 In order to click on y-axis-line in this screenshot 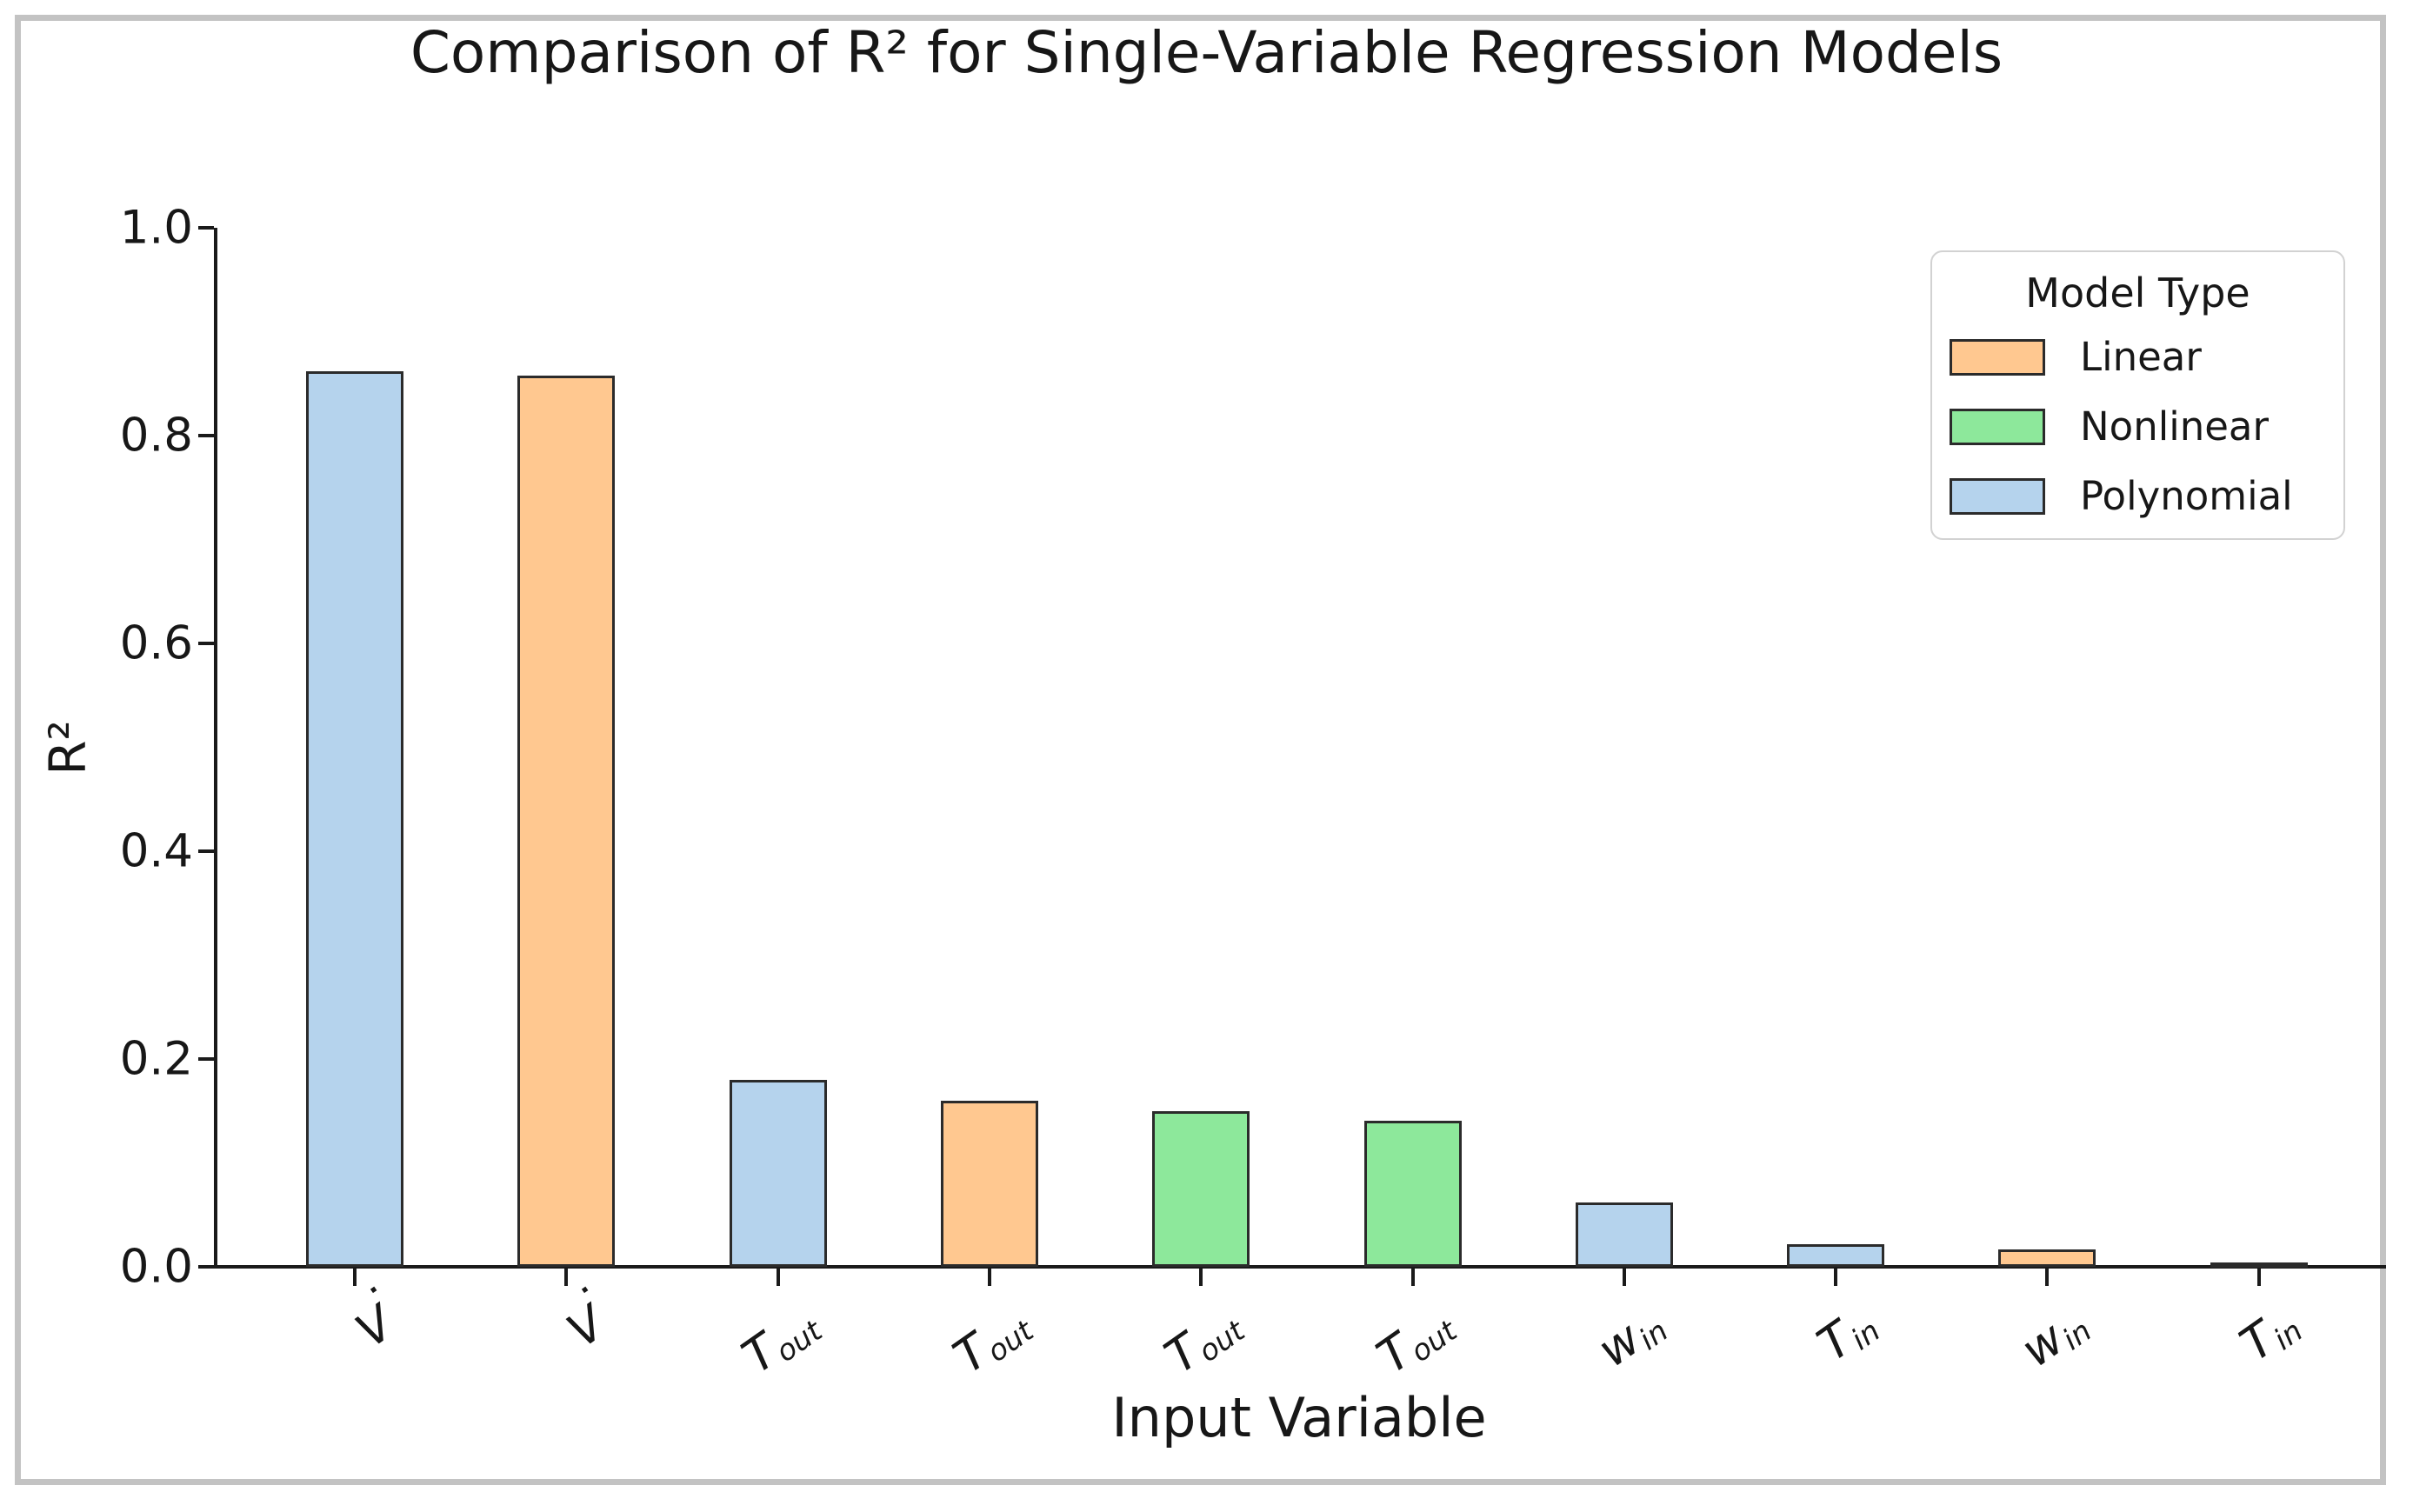, I will do `click(215, 748)`.